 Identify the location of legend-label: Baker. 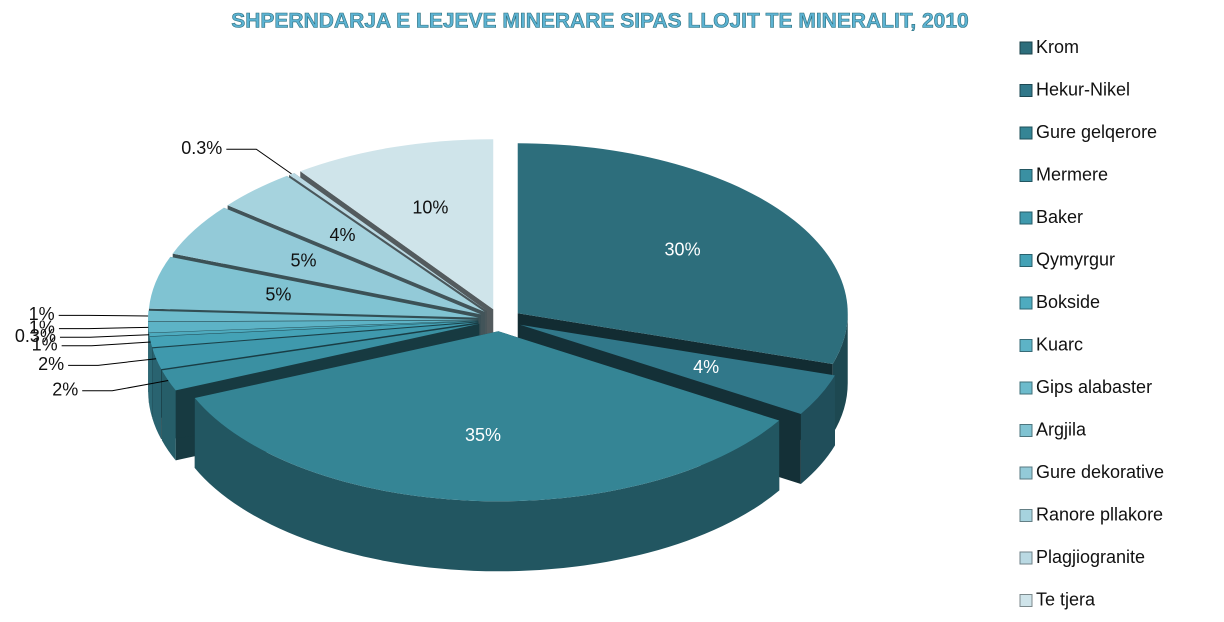
(1059, 217).